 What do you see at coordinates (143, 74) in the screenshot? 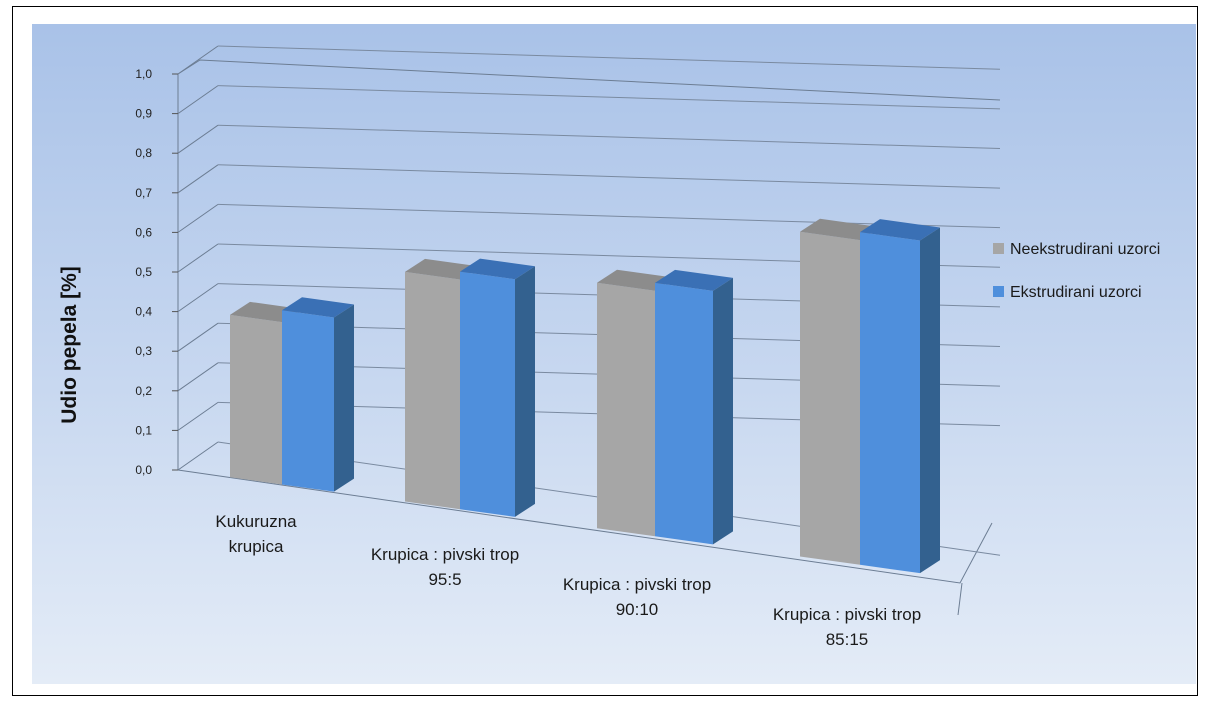
I see `y-tick-label: 1,0` at bounding box center [143, 74].